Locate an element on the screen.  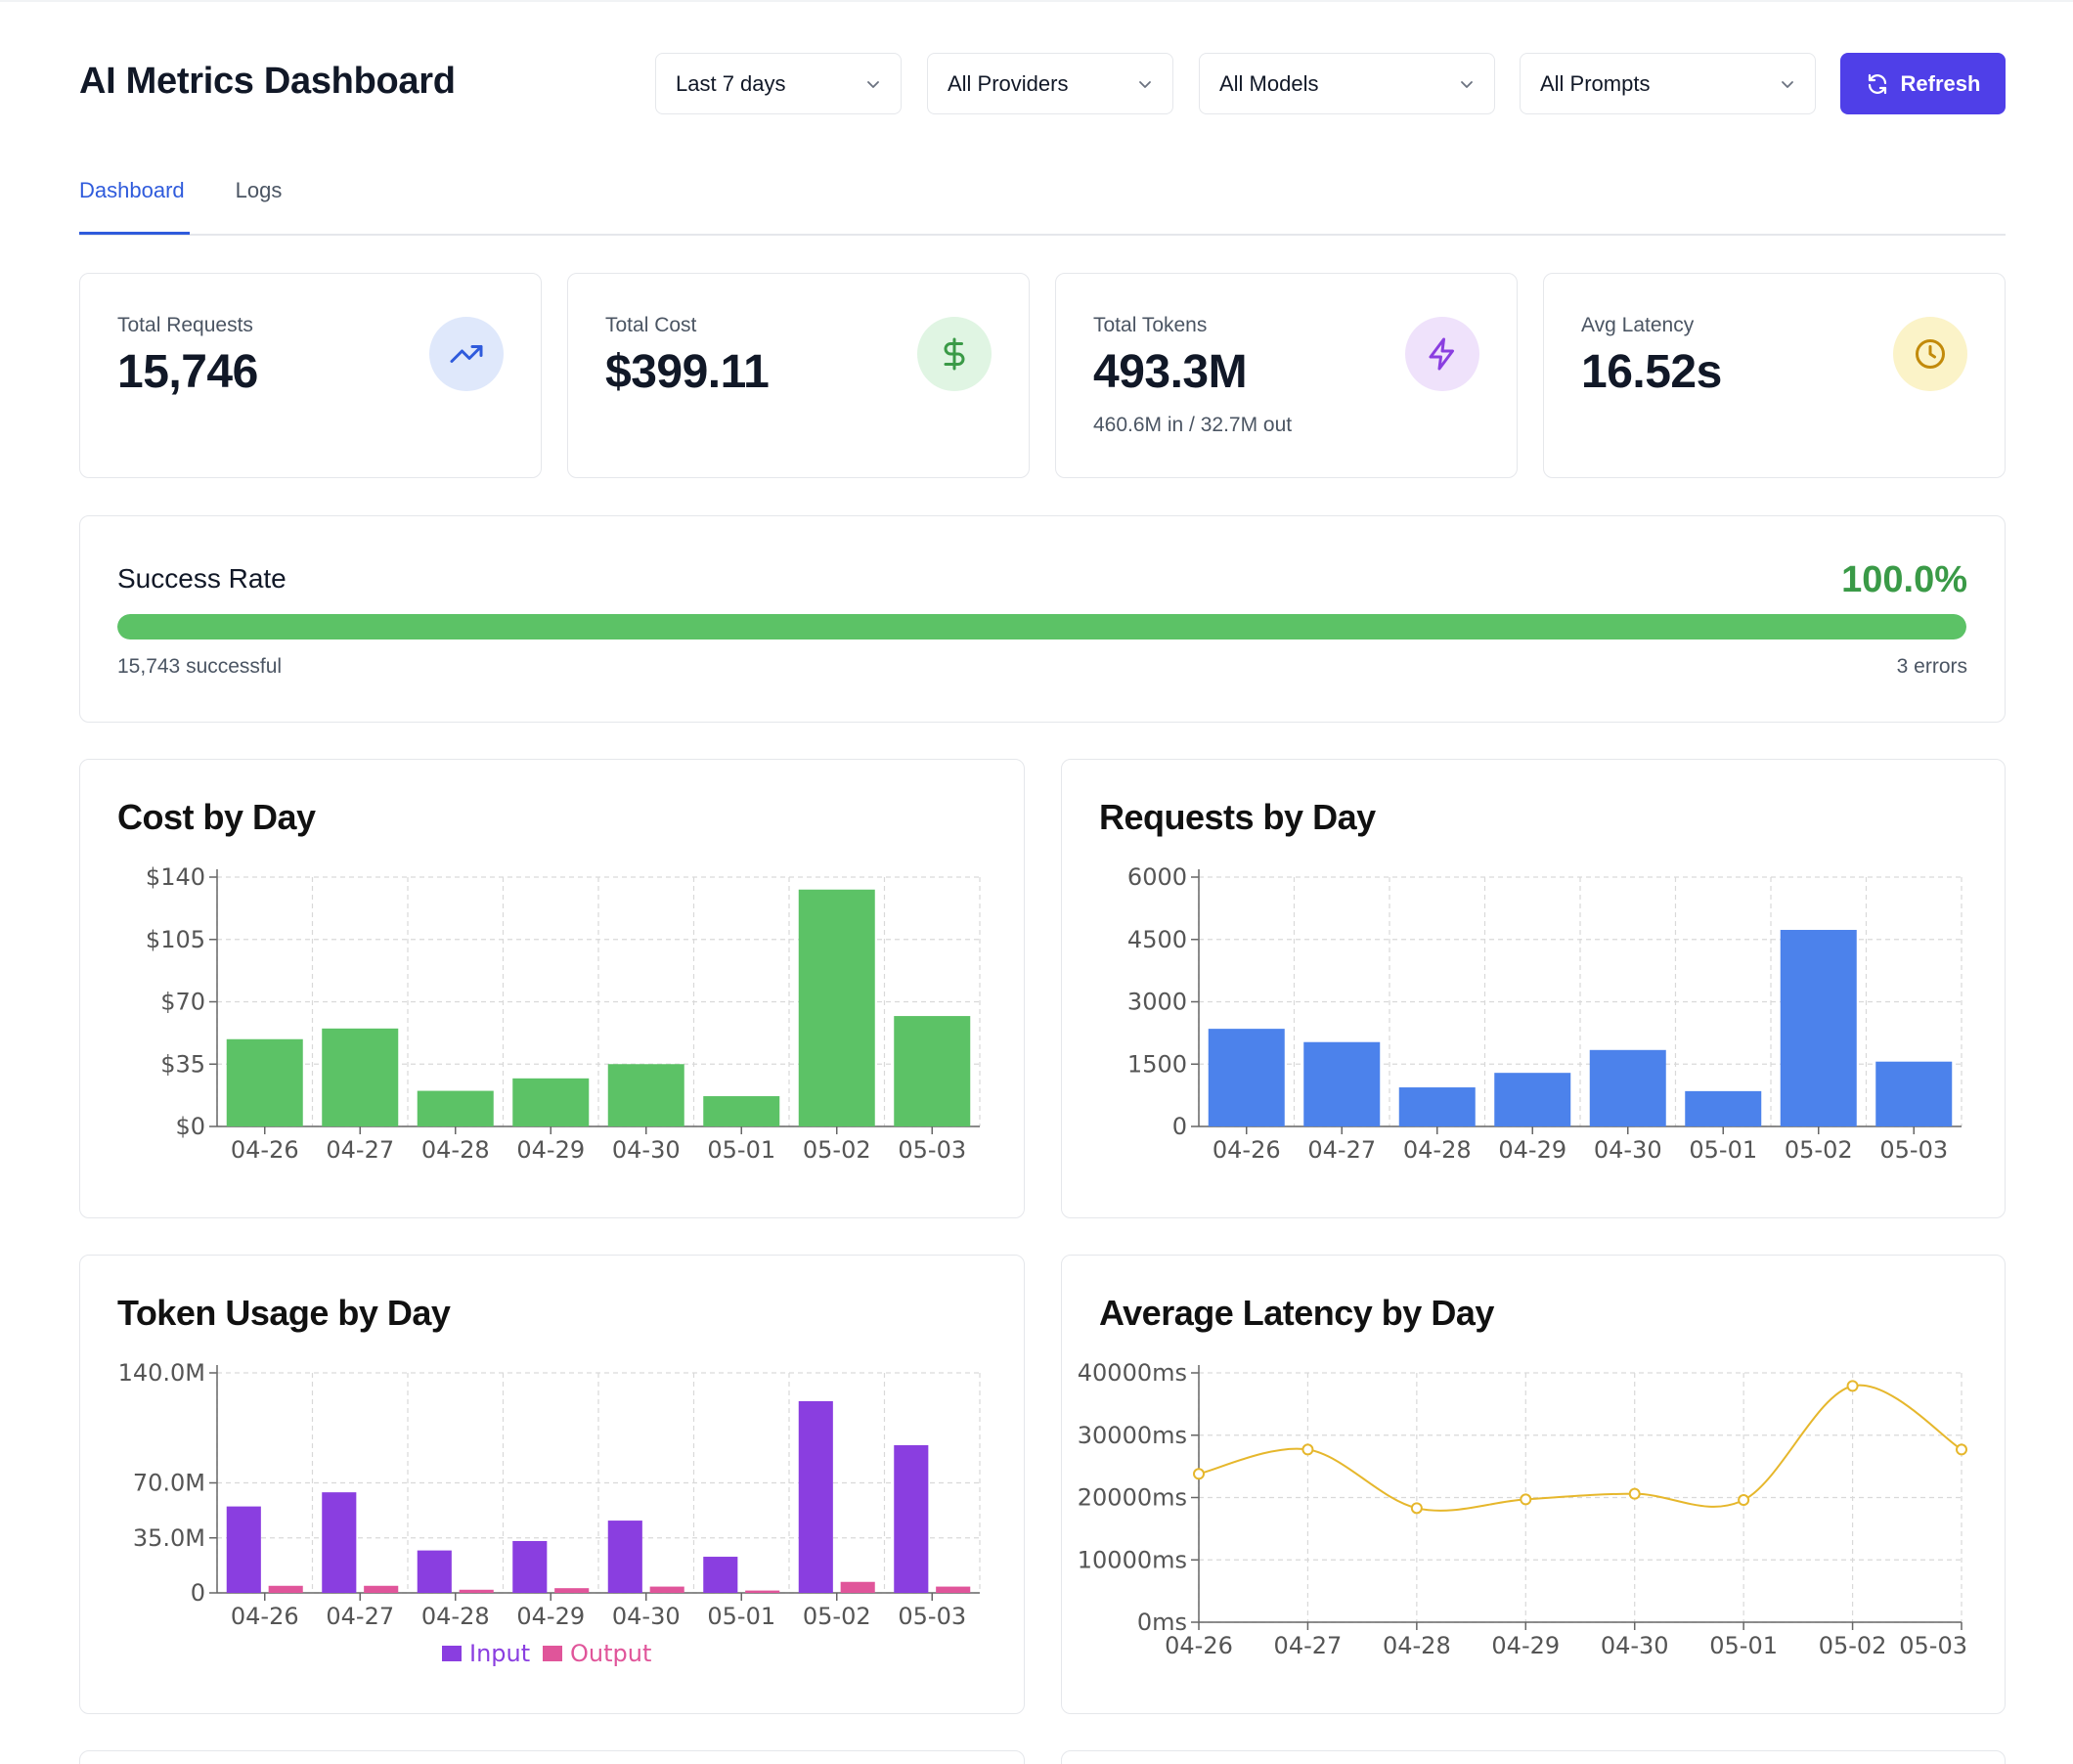
tab-divider is located at coordinates (1043, 235).